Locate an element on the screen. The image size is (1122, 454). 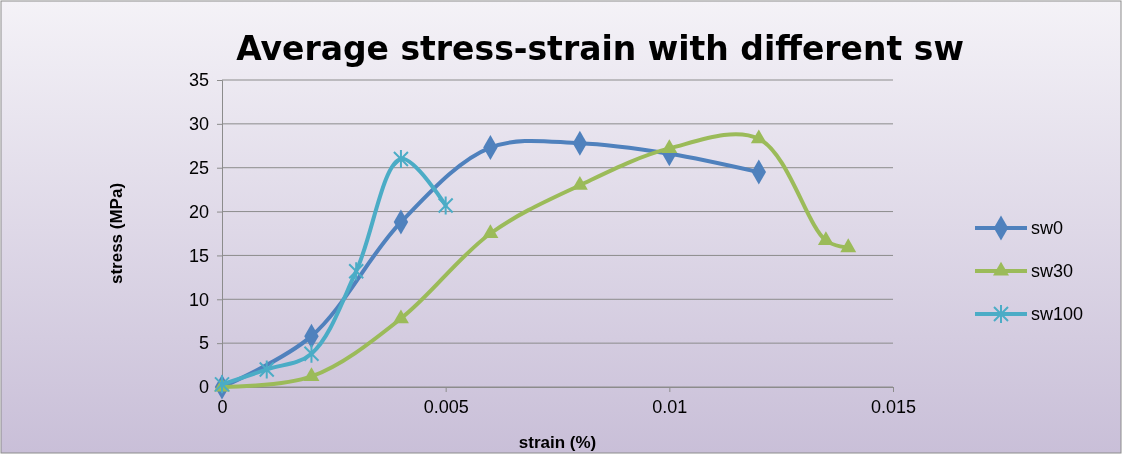
y-axis-title: stress (MPa) is located at coordinates (116, 233).